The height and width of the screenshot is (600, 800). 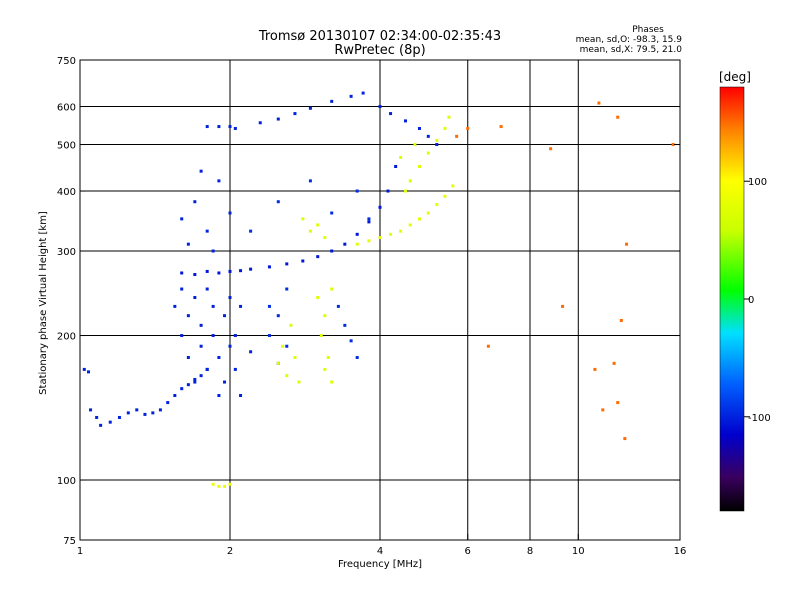 I want to click on phase-info-heading: Phases, so click(x=648, y=30).